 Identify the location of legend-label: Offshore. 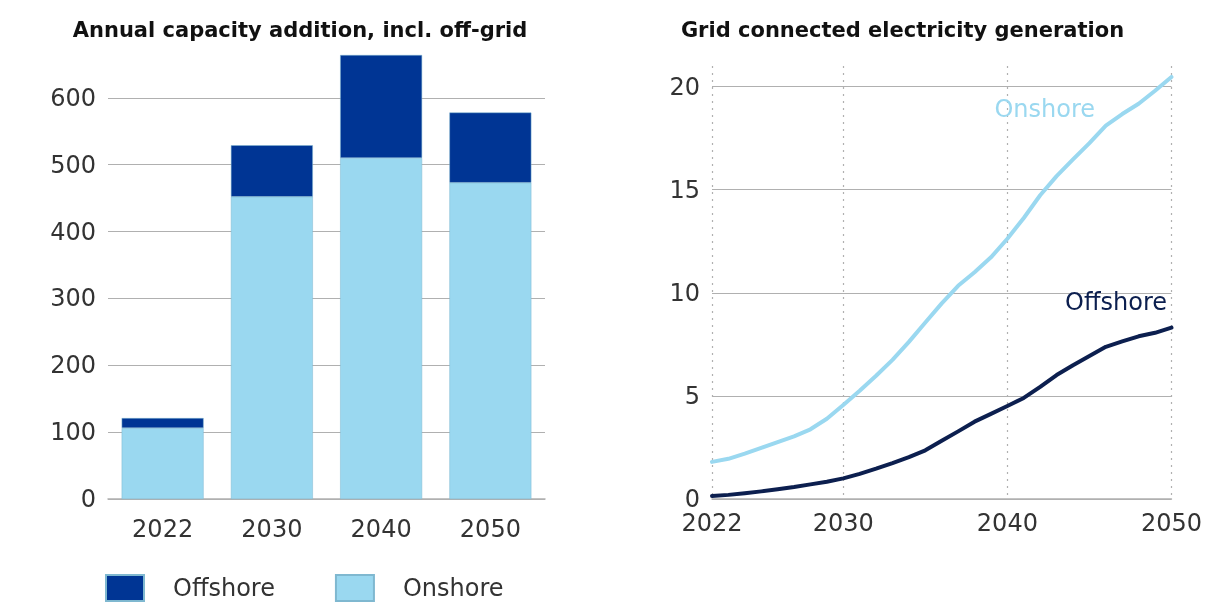
(224, 588).